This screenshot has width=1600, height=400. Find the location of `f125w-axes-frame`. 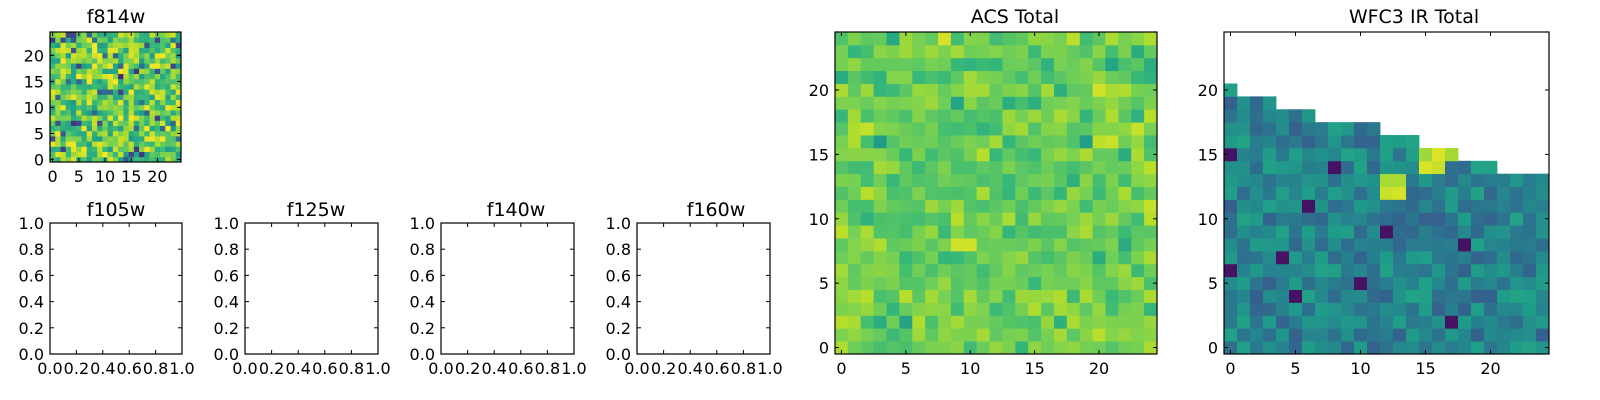

f125w-axes-frame is located at coordinates (311, 288).